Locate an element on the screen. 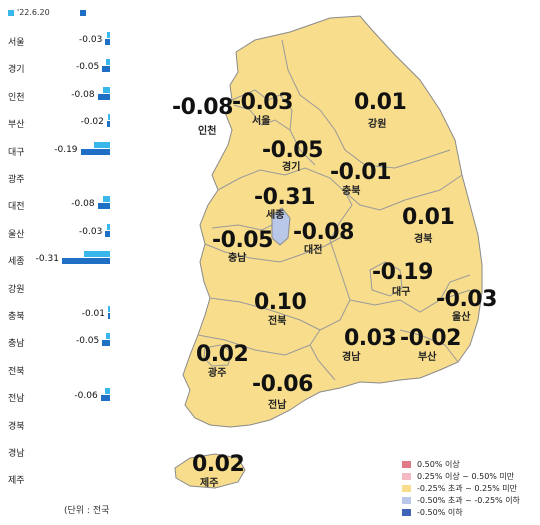 Image resolution: width=540 pixels, height=525 pixels. region-value-gwangju: 0.02 is located at coordinates (222, 354).